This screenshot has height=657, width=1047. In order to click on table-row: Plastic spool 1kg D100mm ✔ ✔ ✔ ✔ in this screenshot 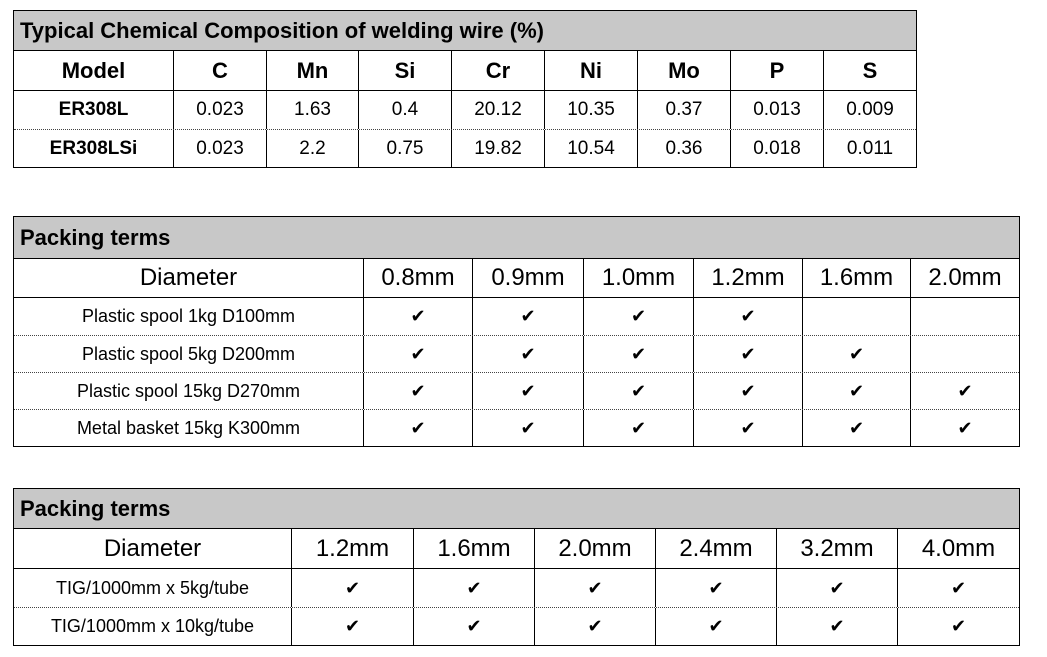, I will do `click(516, 316)`.